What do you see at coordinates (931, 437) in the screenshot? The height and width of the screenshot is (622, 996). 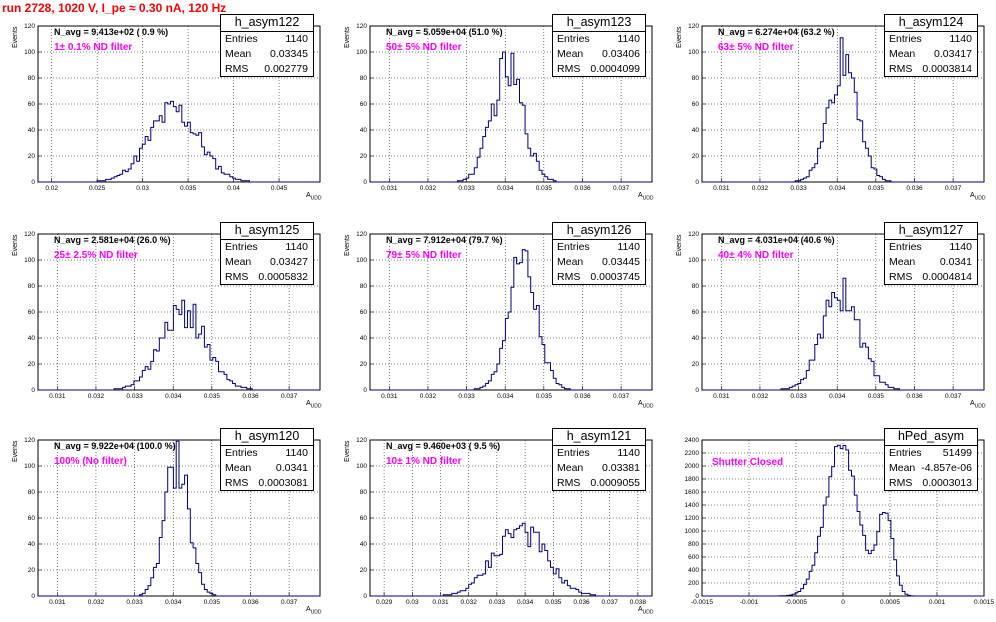 I see `histogram-name: hPed_asym` at bounding box center [931, 437].